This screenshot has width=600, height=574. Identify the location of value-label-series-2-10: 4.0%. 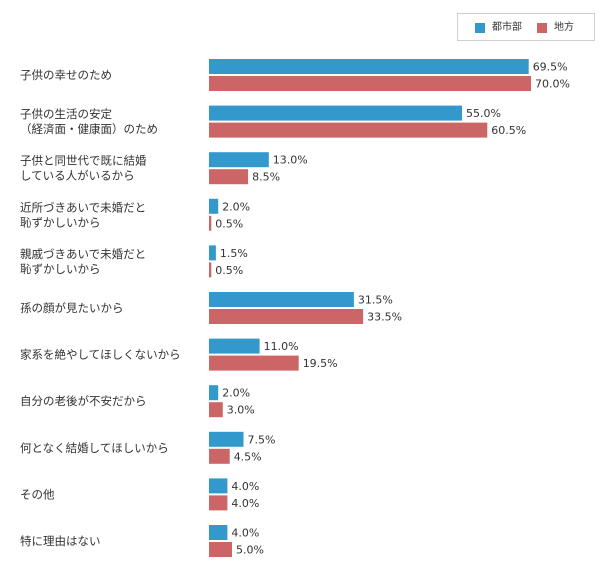
(245, 503).